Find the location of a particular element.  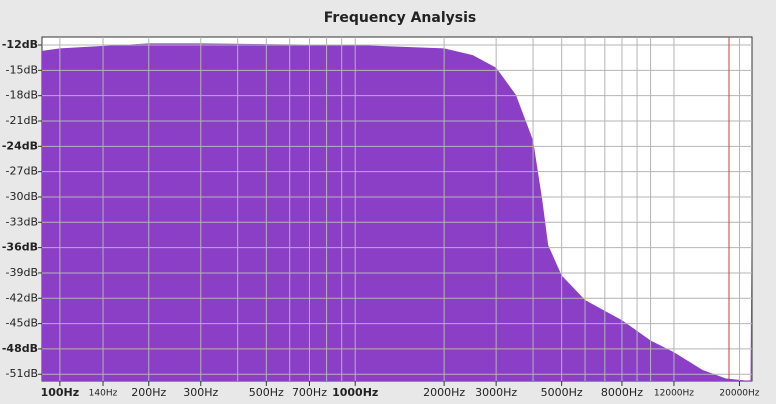

x-tick-label: 8000Hz is located at coordinates (622, 392).